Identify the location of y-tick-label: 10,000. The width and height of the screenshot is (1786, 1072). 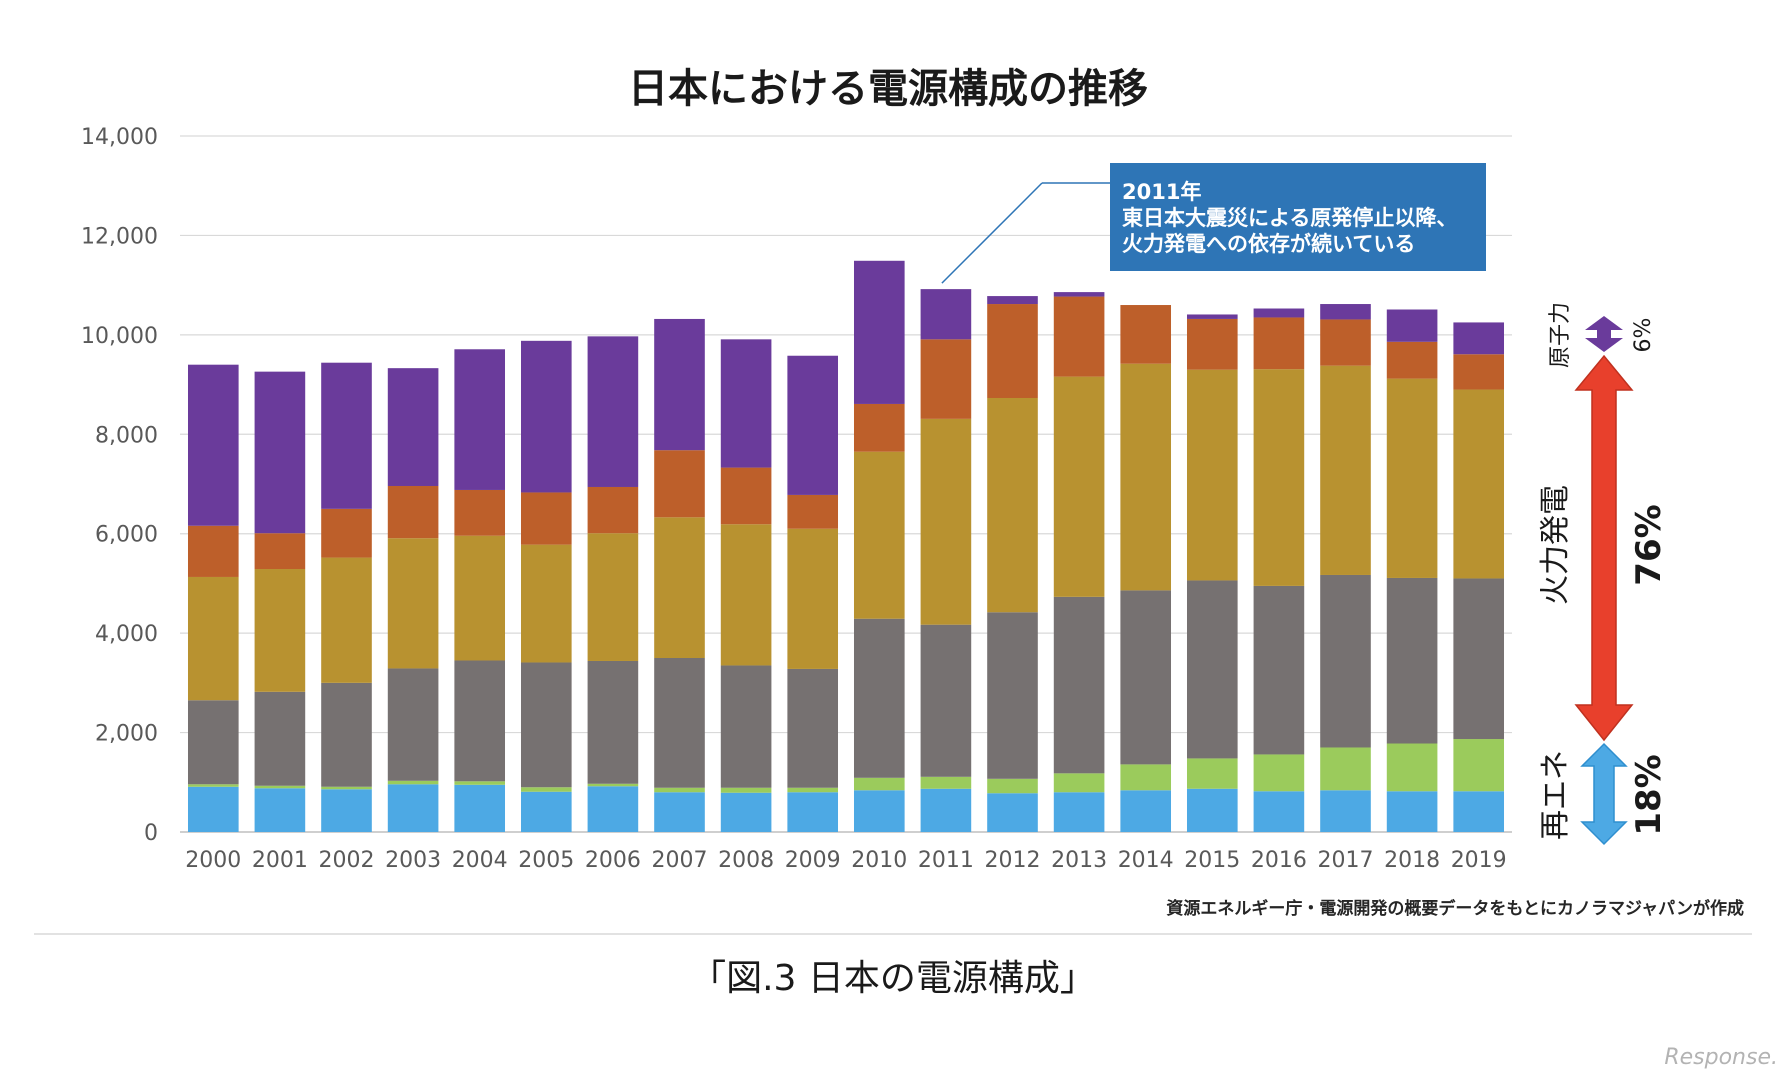
(119, 336).